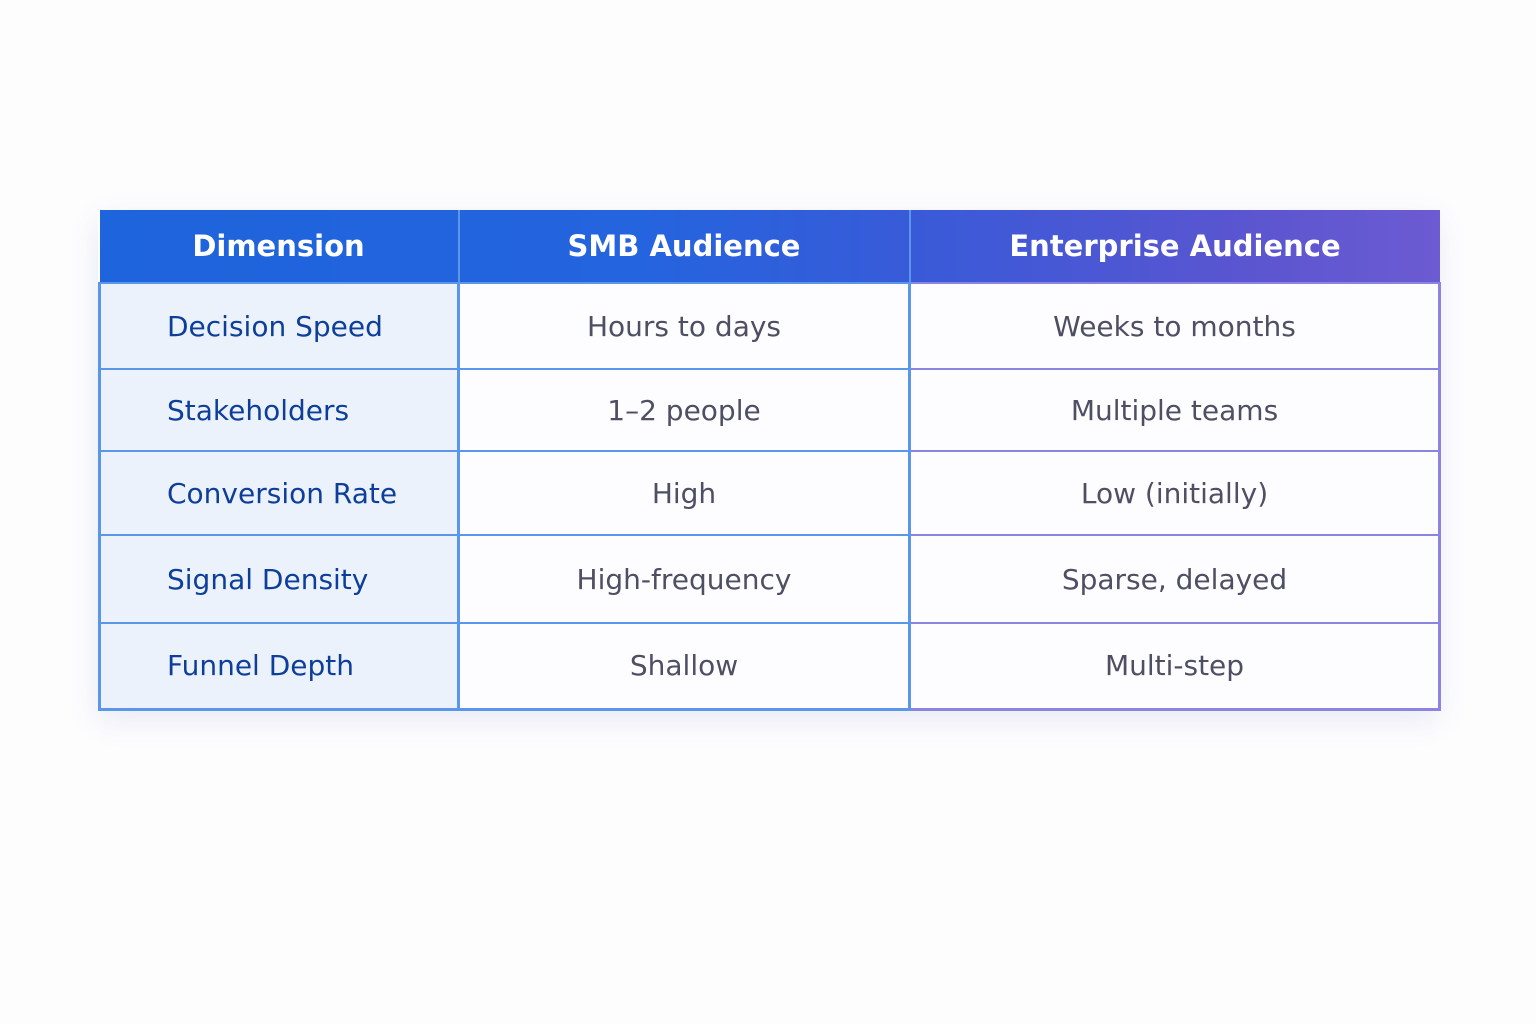  I want to click on smb-cell: Hours to days, so click(684, 325).